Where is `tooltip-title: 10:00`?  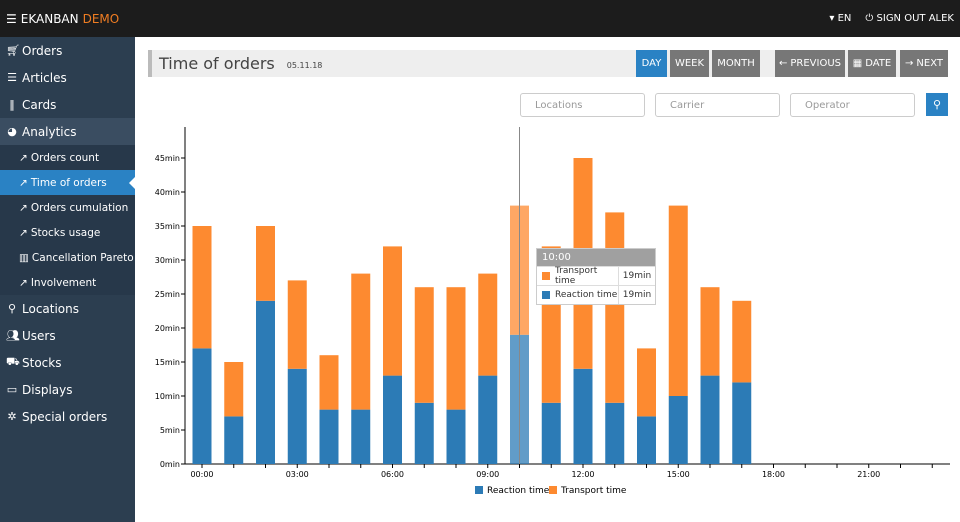
tooltip-title: 10:00 is located at coordinates (596, 257).